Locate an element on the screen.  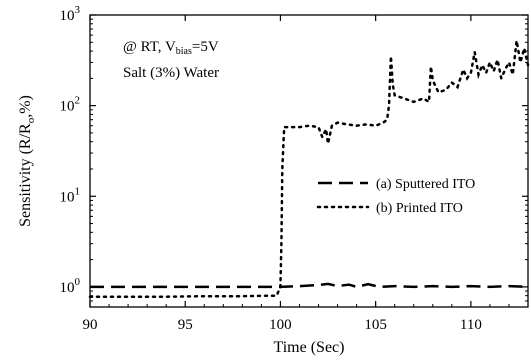
x-tick-label: 90 is located at coordinates (90, 325).